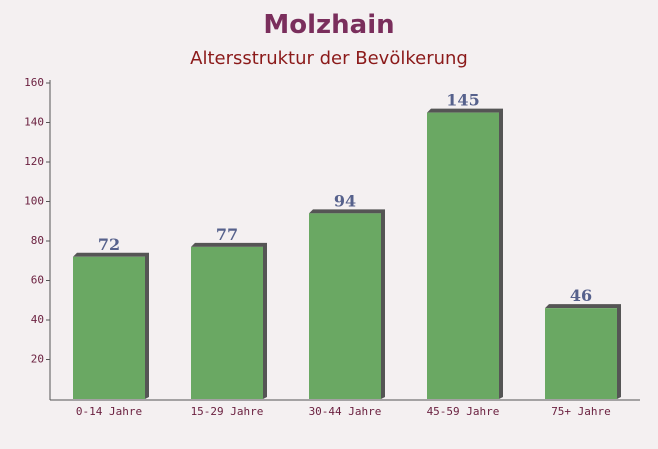  I want to click on y-tick-label: 60, so click(37, 280).